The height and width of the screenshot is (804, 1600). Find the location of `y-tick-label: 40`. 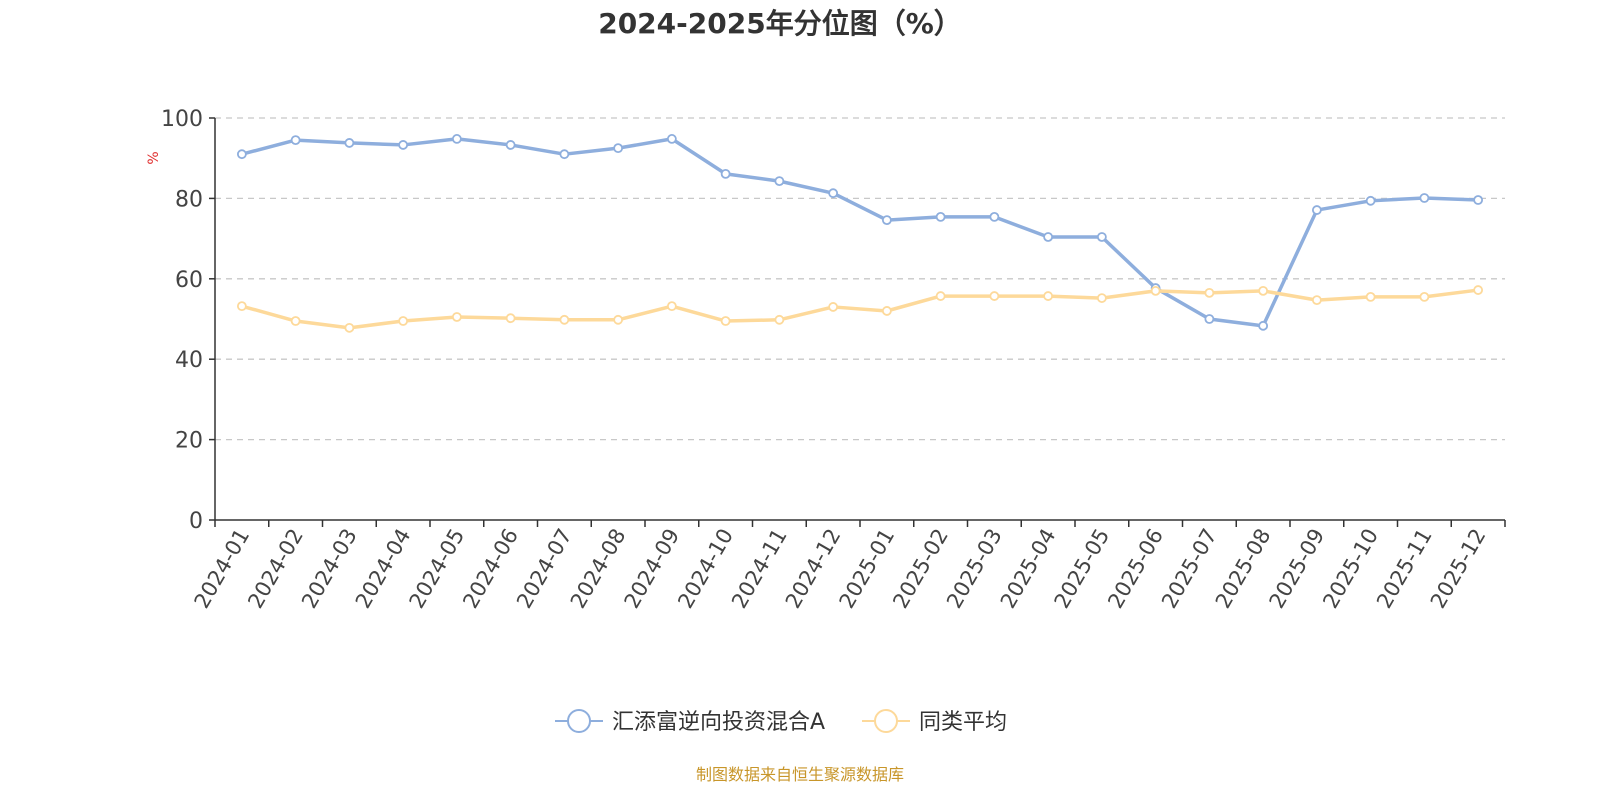

y-tick-label: 40 is located at coordinates (189, 360).